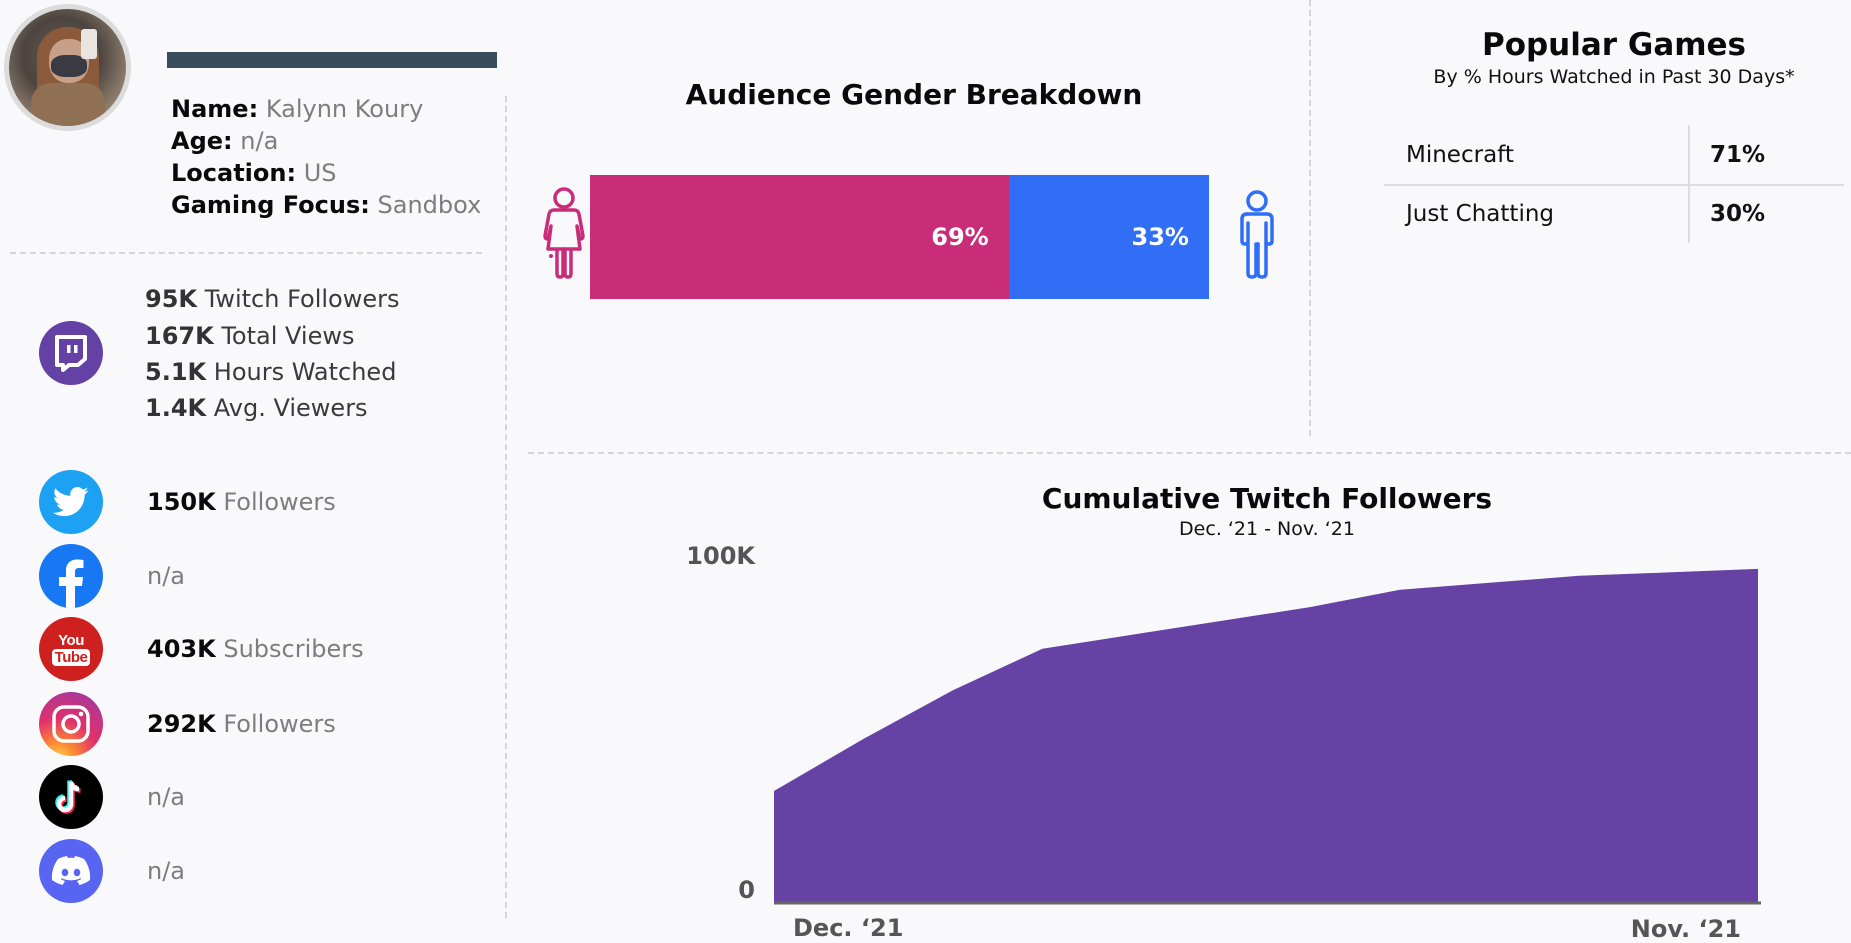 The height and width of the screenshot is (943, 1851). I want to click on instagram-icon, so click(71, 724).